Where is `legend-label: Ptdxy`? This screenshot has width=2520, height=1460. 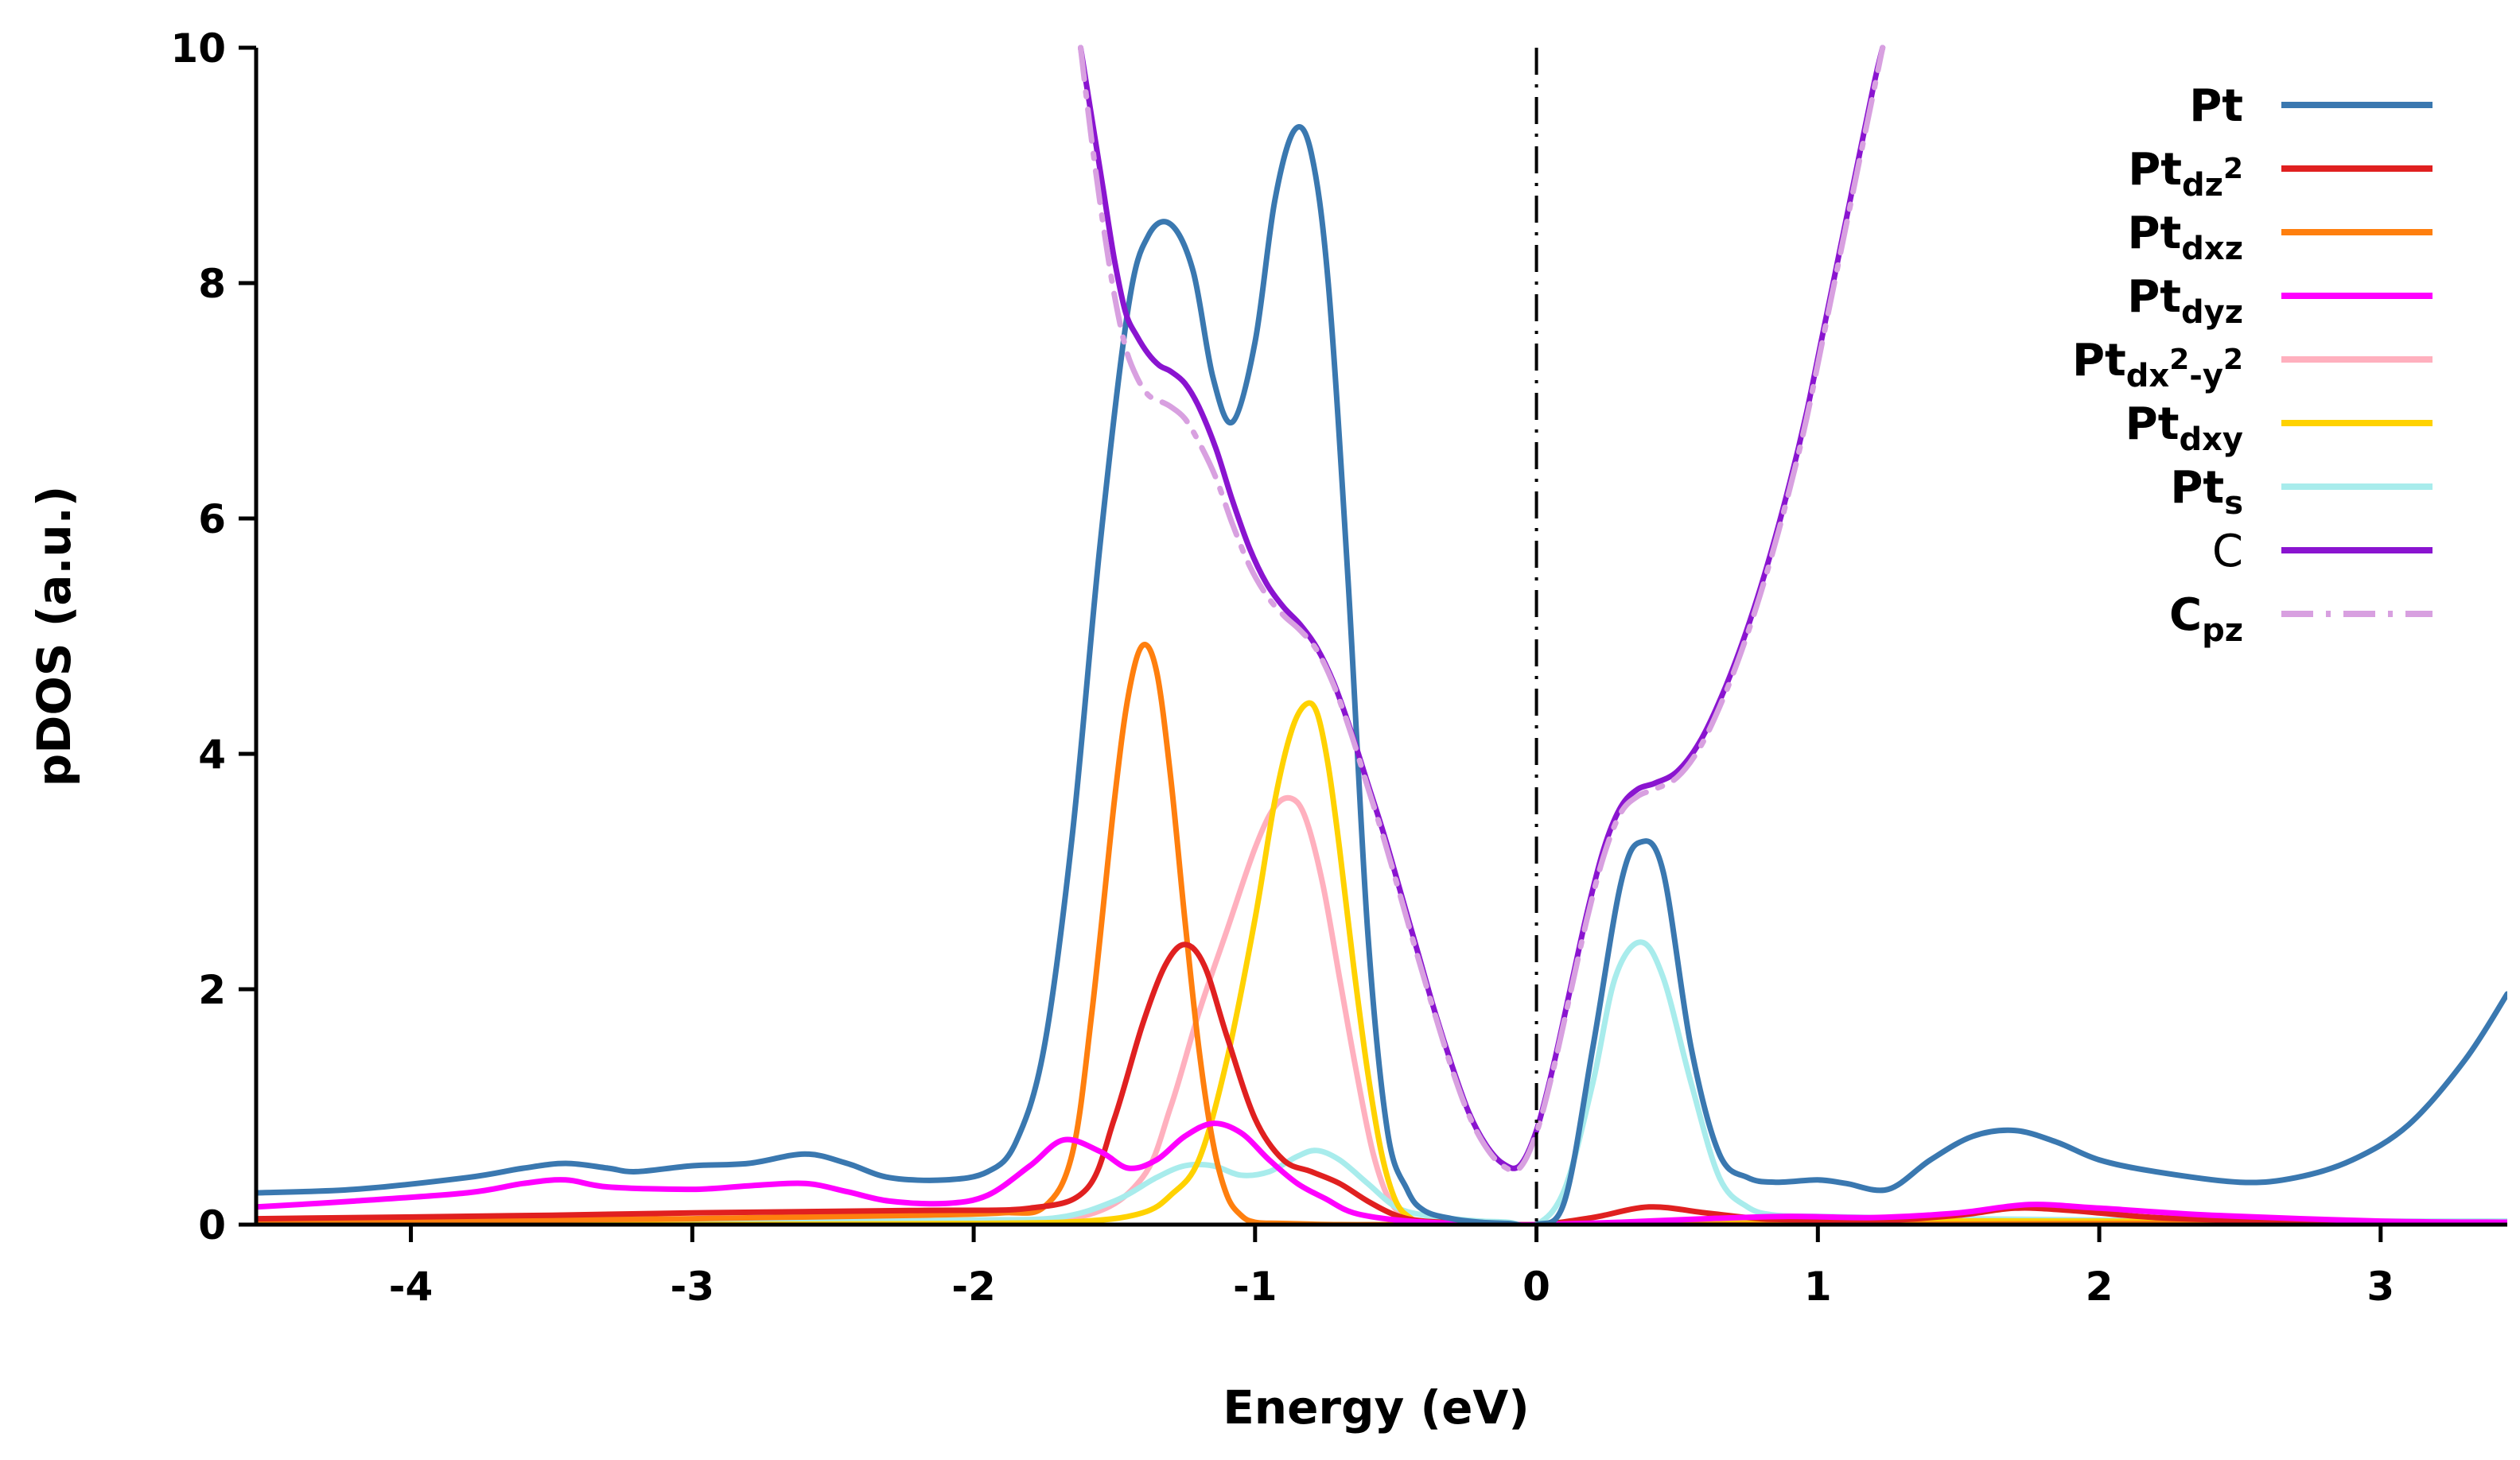
legend-label: Ptdxy is located at coordinates (2184, 428).